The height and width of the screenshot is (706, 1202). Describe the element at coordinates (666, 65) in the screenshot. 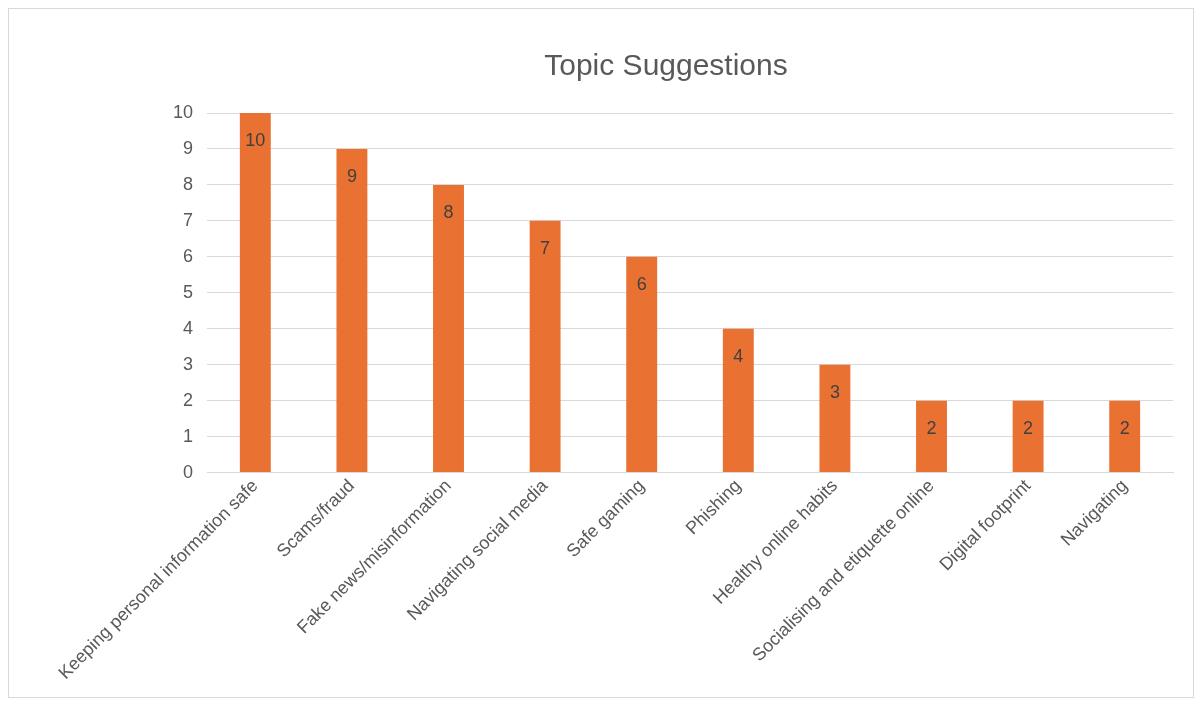

I see `chart-title: Topic Suggestions` at that location.